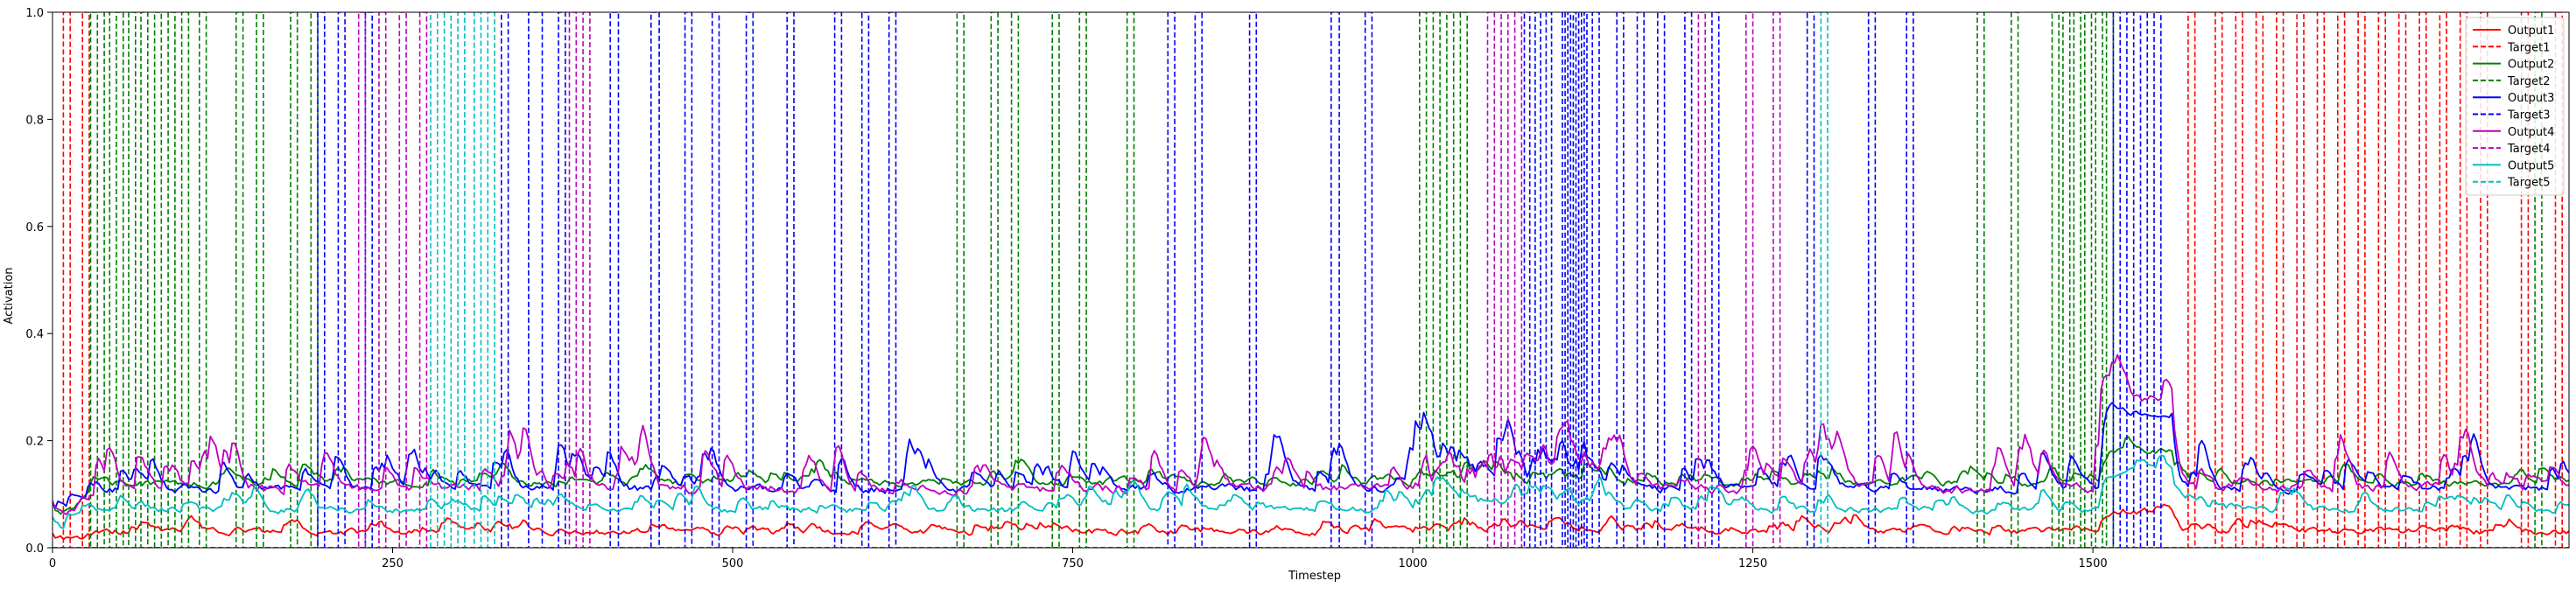 This screenshot has width=2576, height=595. Describe the element at coordinates (393, 563) in the screenshot. I see `x-tick-label: 250` at that location.